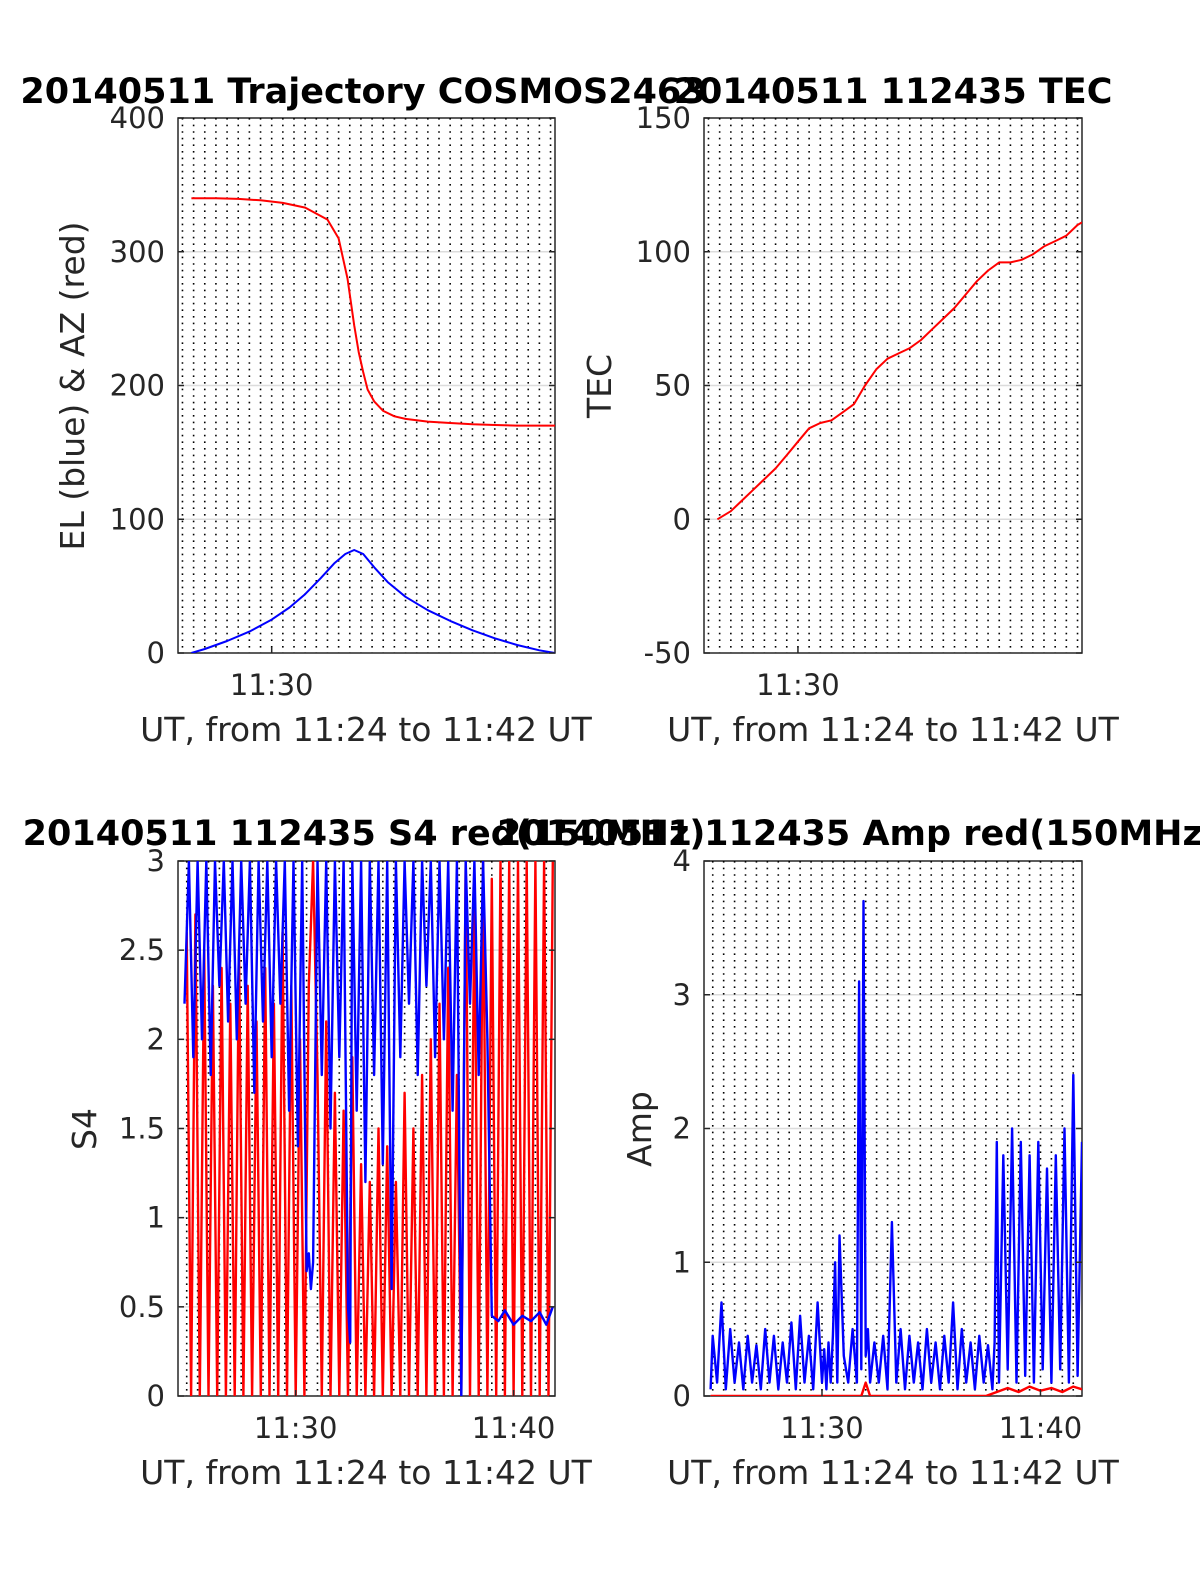 This screenshot has width=1200, height=1575. What do you see at coordinates (137, 118) in the screenshot?
I see `traj-ytick-label: 400` at bounding box center [137, 118].